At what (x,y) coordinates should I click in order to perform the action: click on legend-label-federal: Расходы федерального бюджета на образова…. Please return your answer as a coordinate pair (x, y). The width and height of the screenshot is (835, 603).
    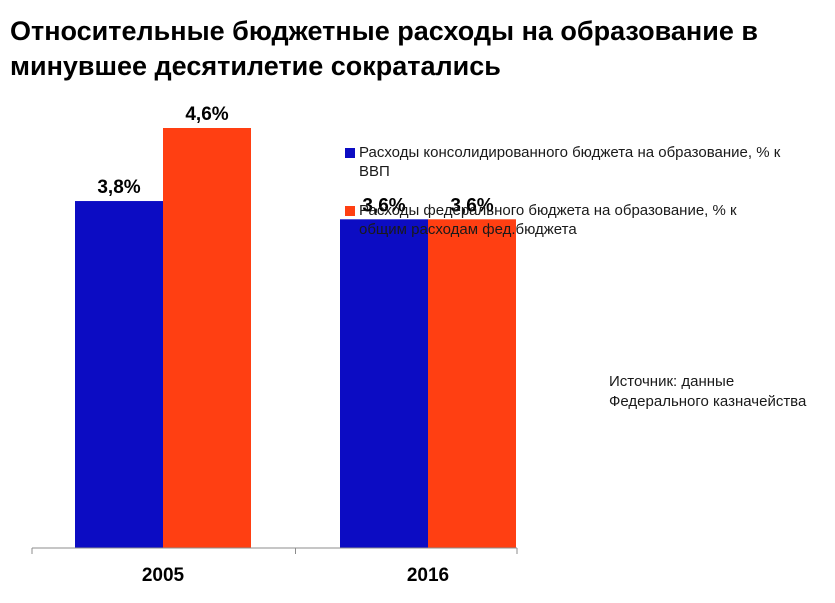
    Looking at the image, I should click on (548, 220).